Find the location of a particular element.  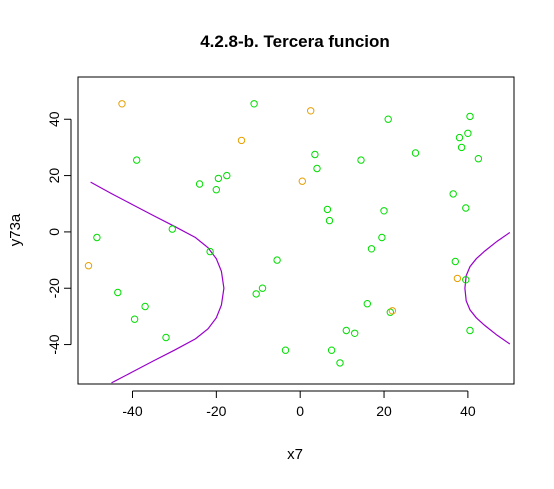

x-tick-label: 40 is located at coordinates (468, 411).